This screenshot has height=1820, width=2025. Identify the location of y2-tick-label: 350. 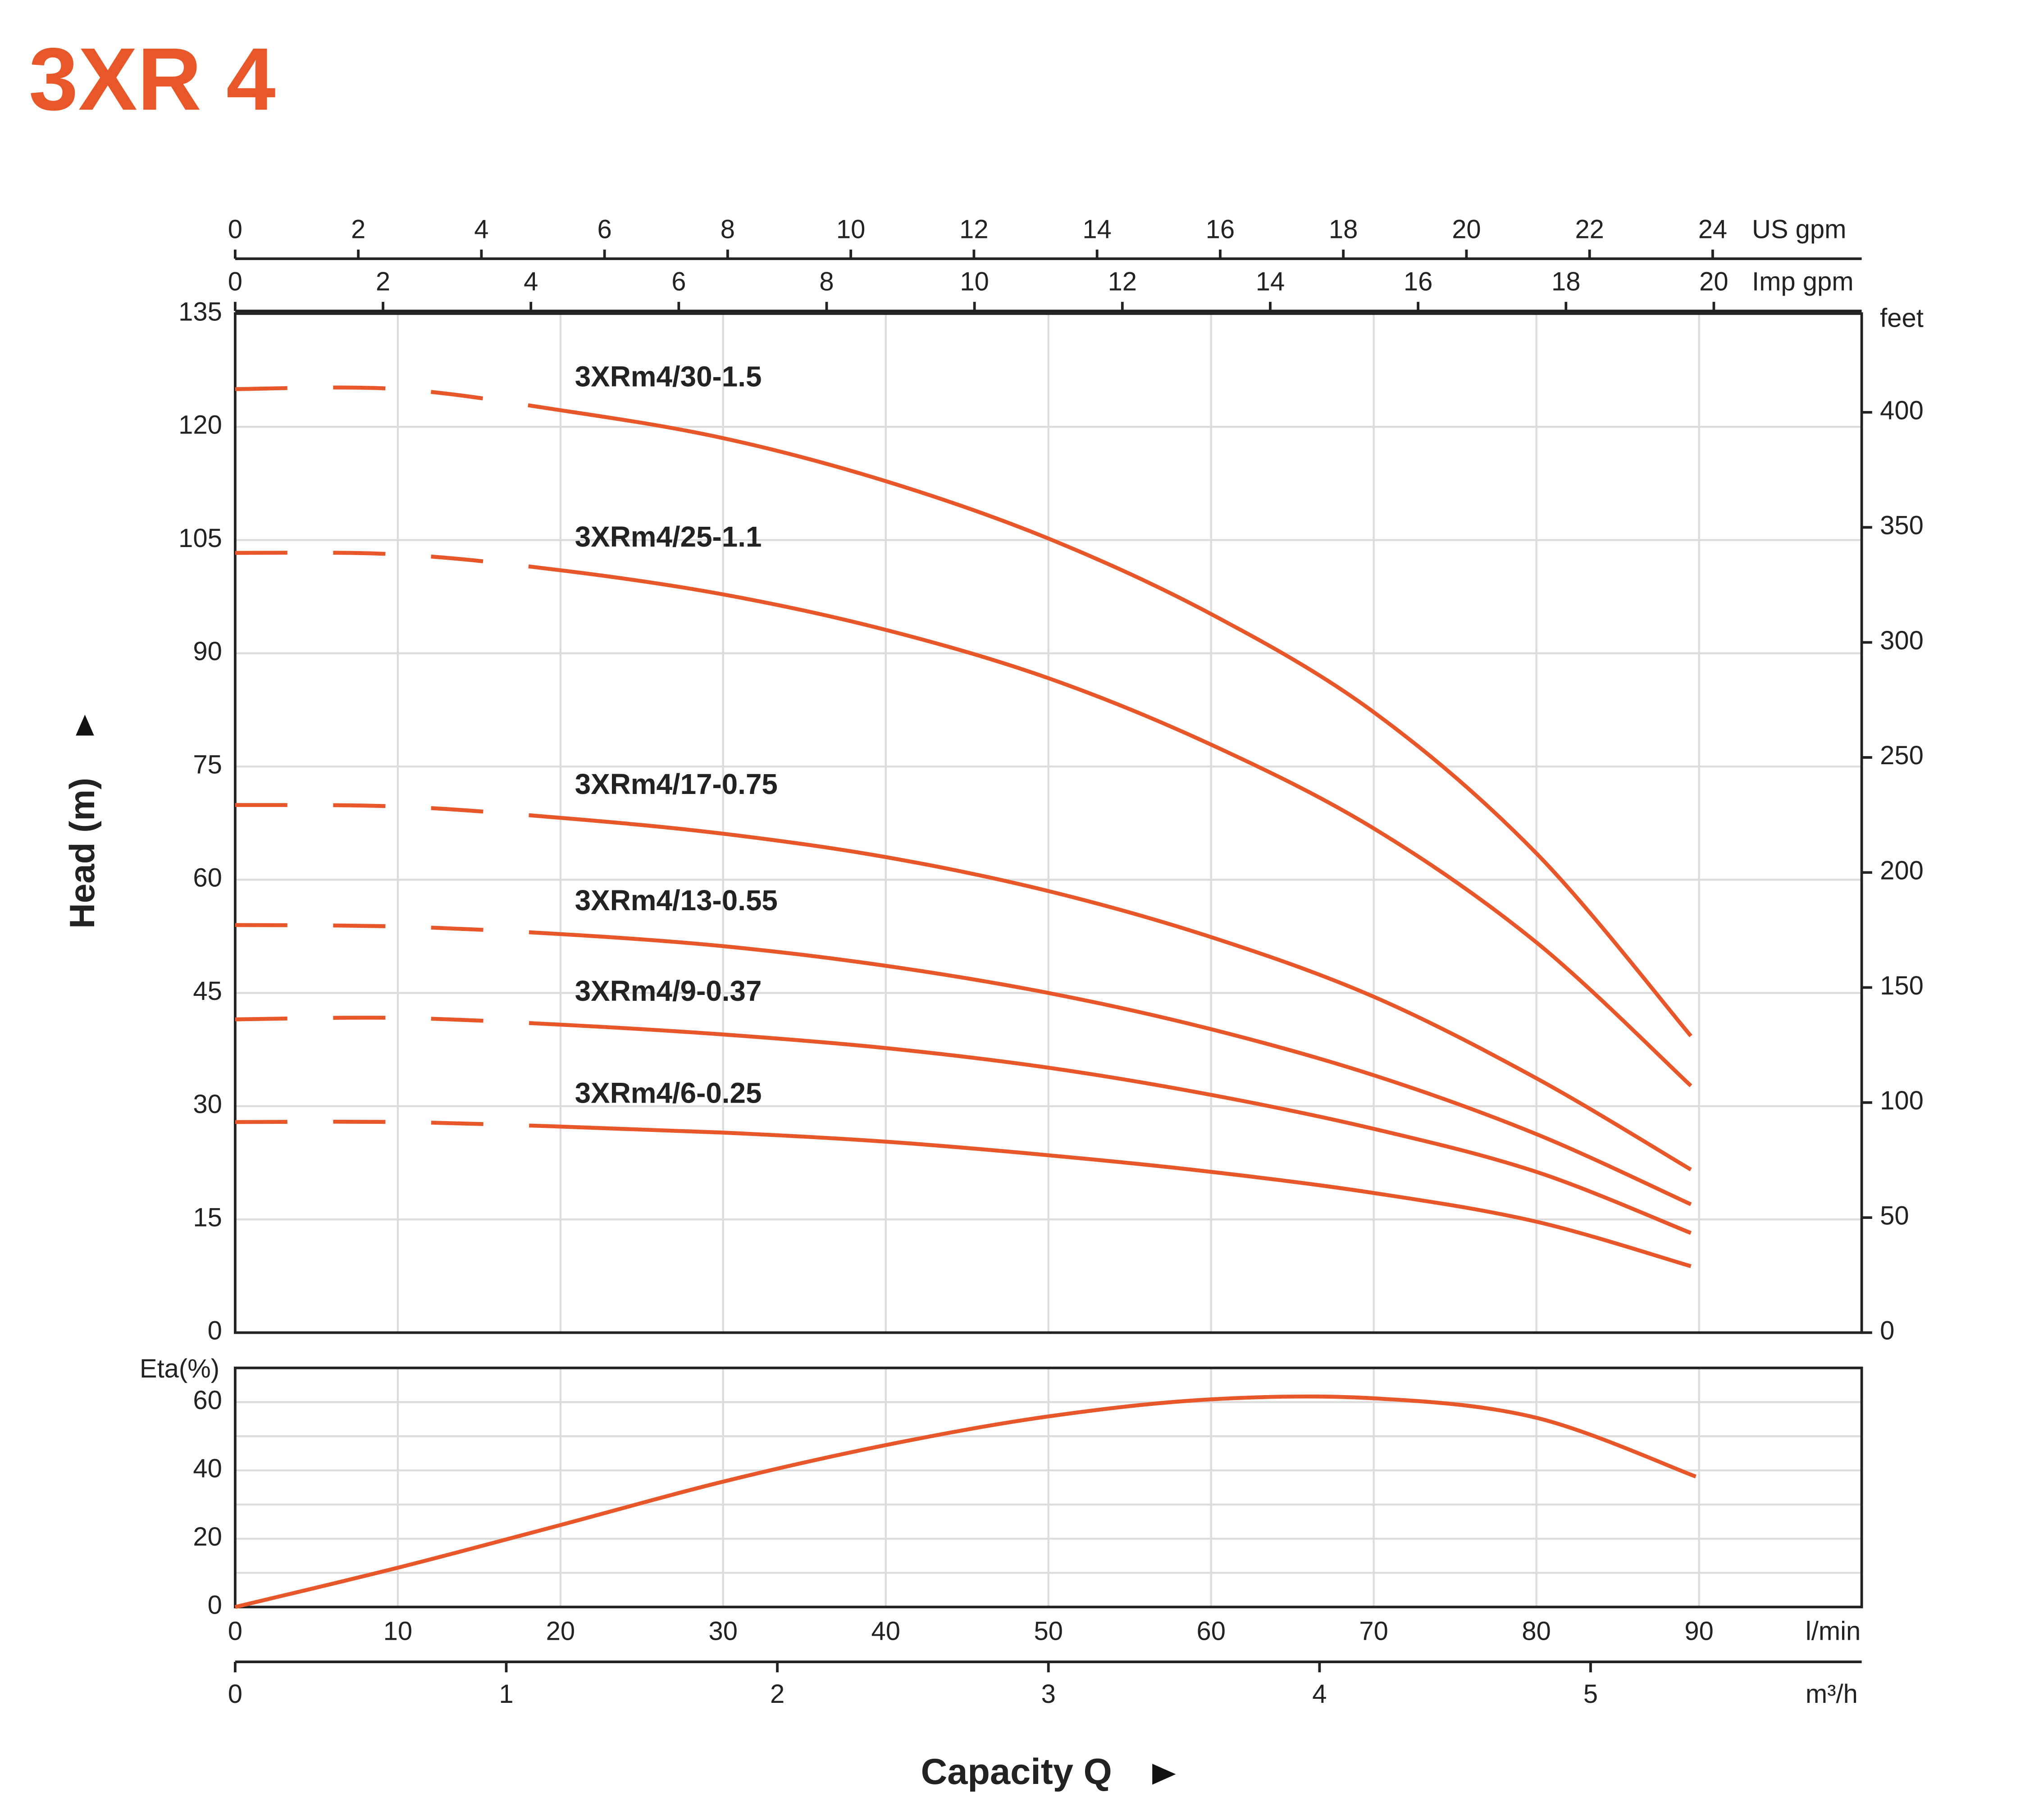
(1902, 525).